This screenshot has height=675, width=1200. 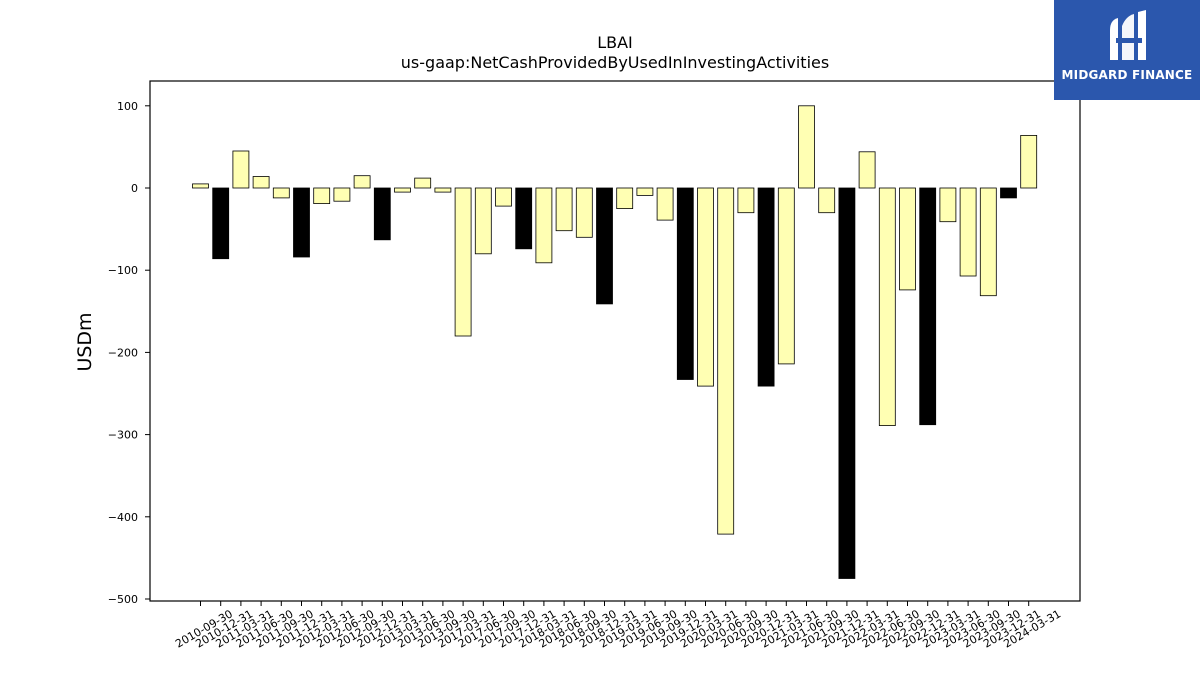 What do you see at coordinates (123, 599) in the screenshot?
I see `y-tick-label: −500` at bounding box center [123, 599].